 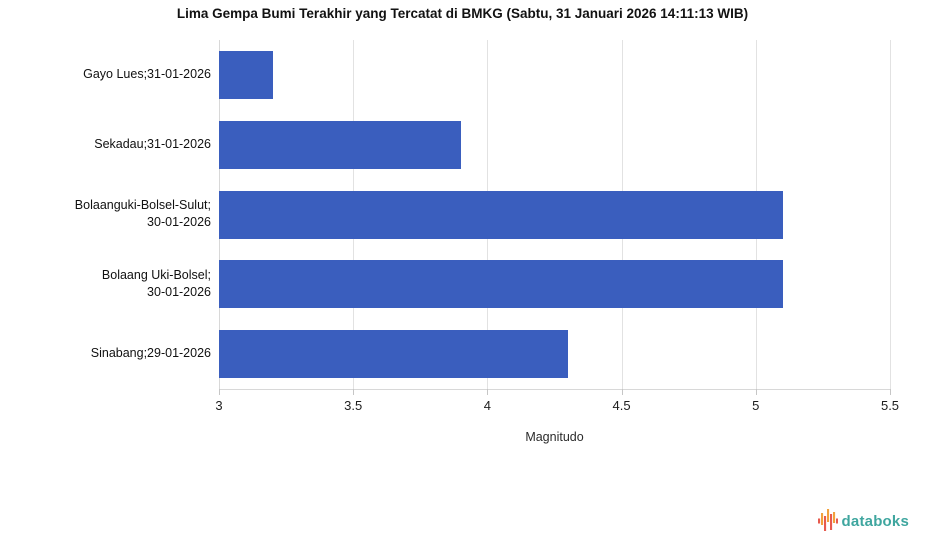 I want to click on x-tick-label: 5.5, so click(x=890, y=405).